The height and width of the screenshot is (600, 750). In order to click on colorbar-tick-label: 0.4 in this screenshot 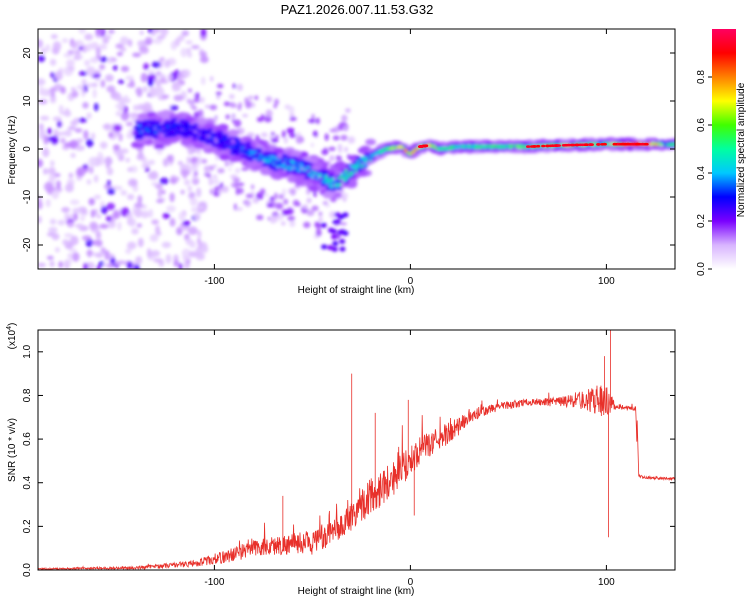, I will do `click(701, 173)`.